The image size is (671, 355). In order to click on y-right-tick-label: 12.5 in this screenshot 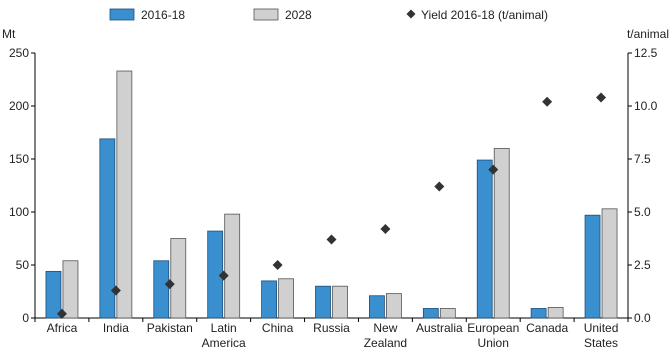, I will do `click(646, 53)`.